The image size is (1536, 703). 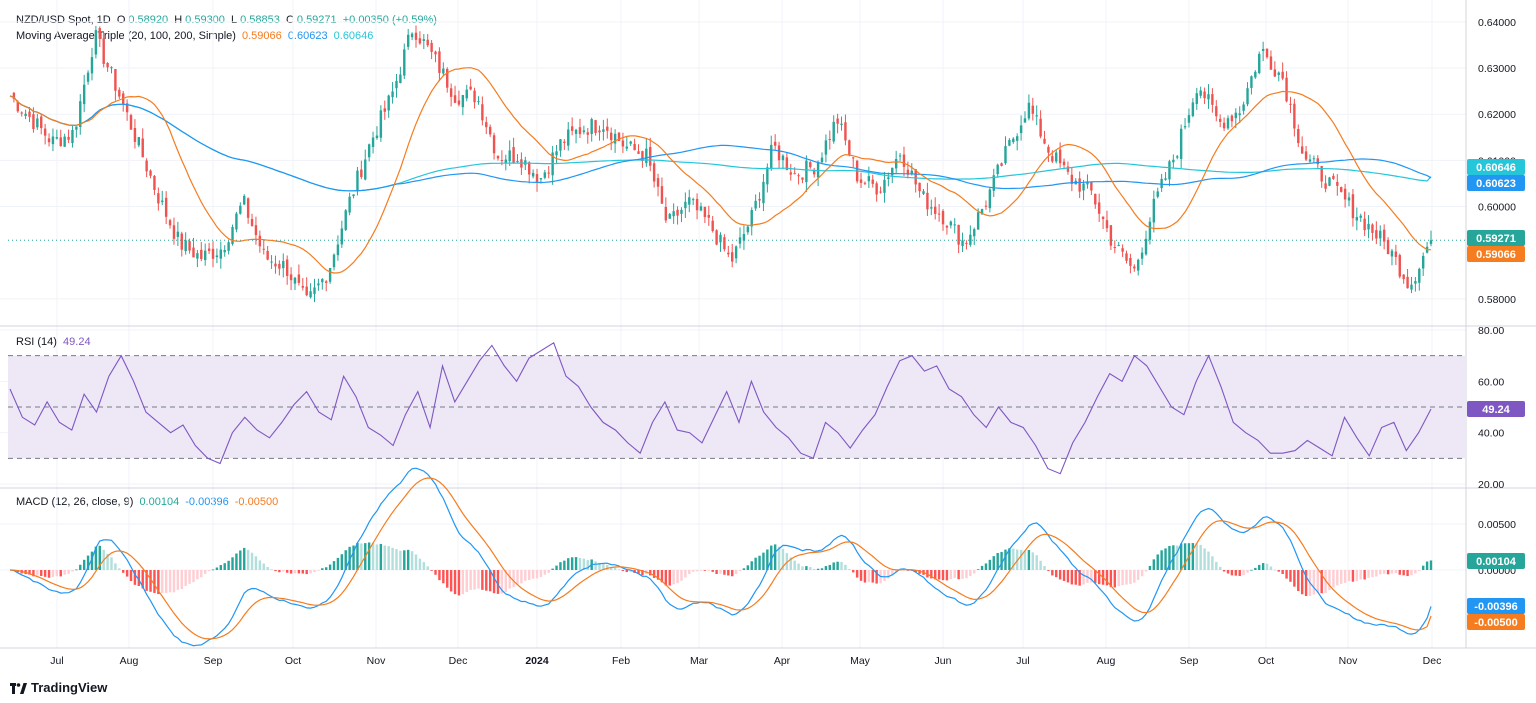 What do you see at coordinates (289, 20) in the screenshot?
I see `close-label: C` at bounding box center [289, 20].